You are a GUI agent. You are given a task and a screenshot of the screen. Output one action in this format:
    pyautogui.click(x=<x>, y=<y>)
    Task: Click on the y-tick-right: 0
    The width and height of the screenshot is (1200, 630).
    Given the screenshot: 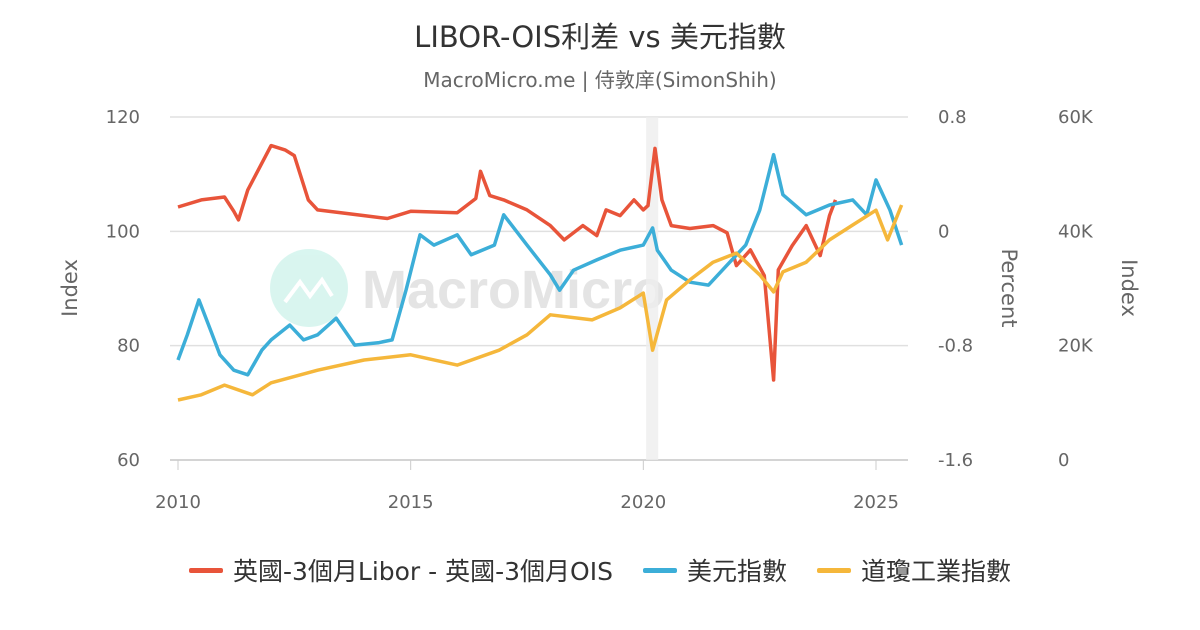 What is the action you would take?
    pyautogui.click(x=1063, y=460)
    